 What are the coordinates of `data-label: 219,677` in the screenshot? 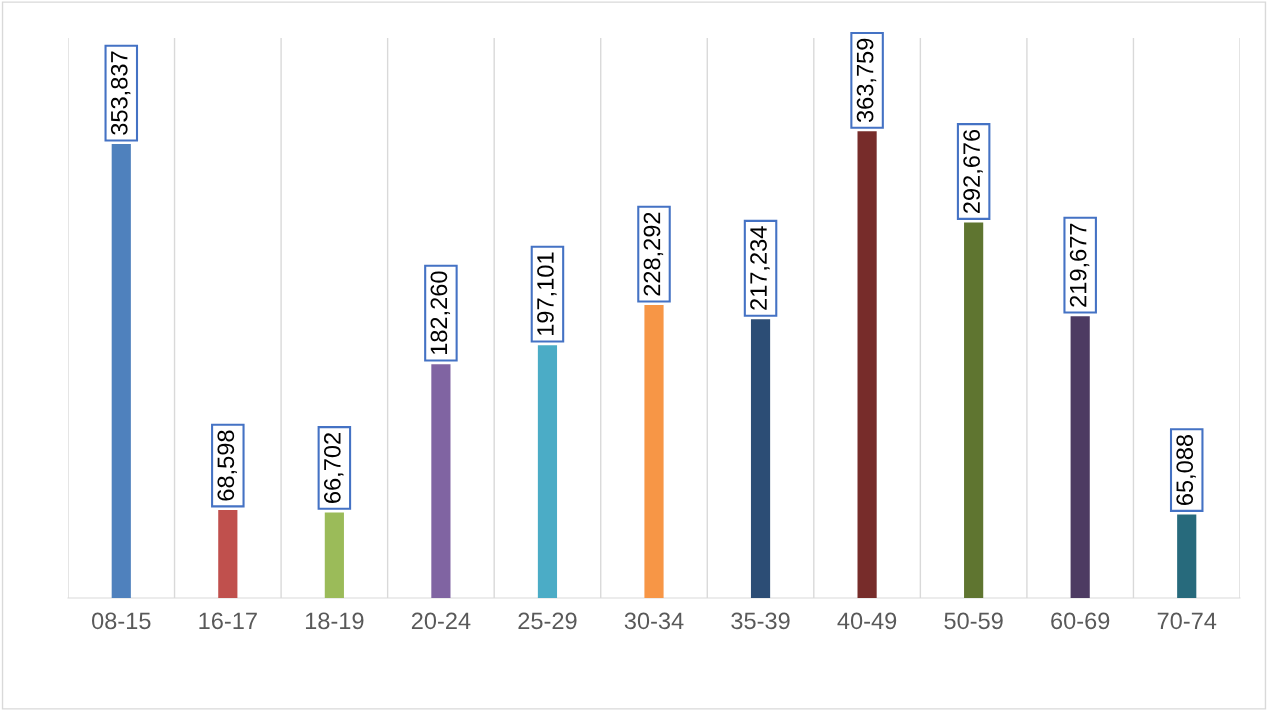 It's located at (1079, 265).